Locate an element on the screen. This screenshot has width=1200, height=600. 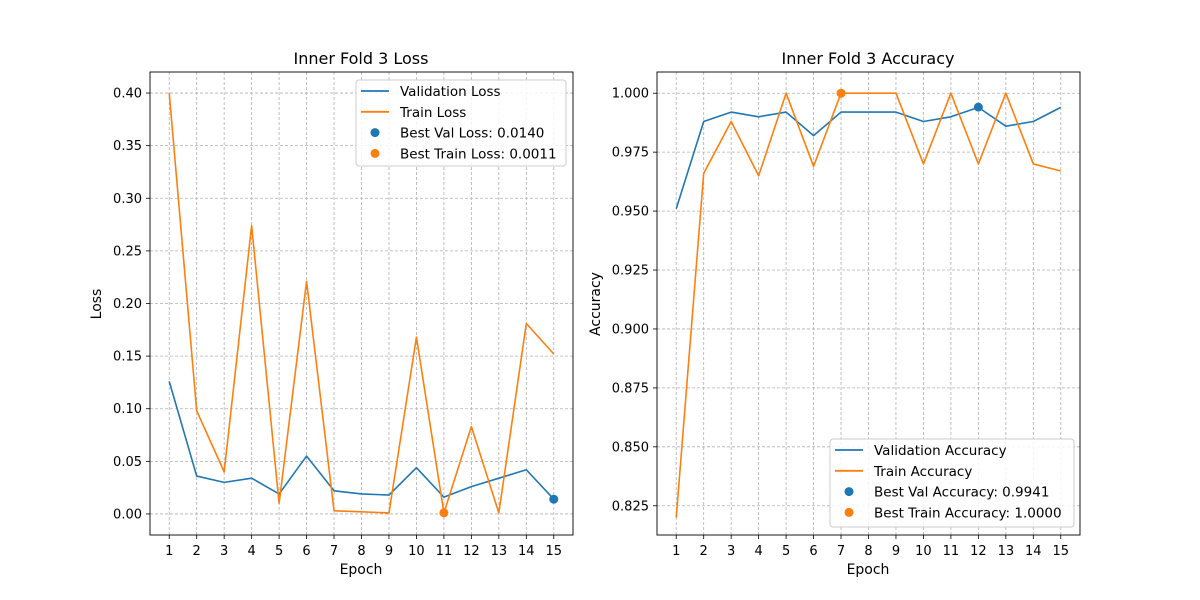
accuracy-x-tick-label: 10 is located at coordinates (923, 551).